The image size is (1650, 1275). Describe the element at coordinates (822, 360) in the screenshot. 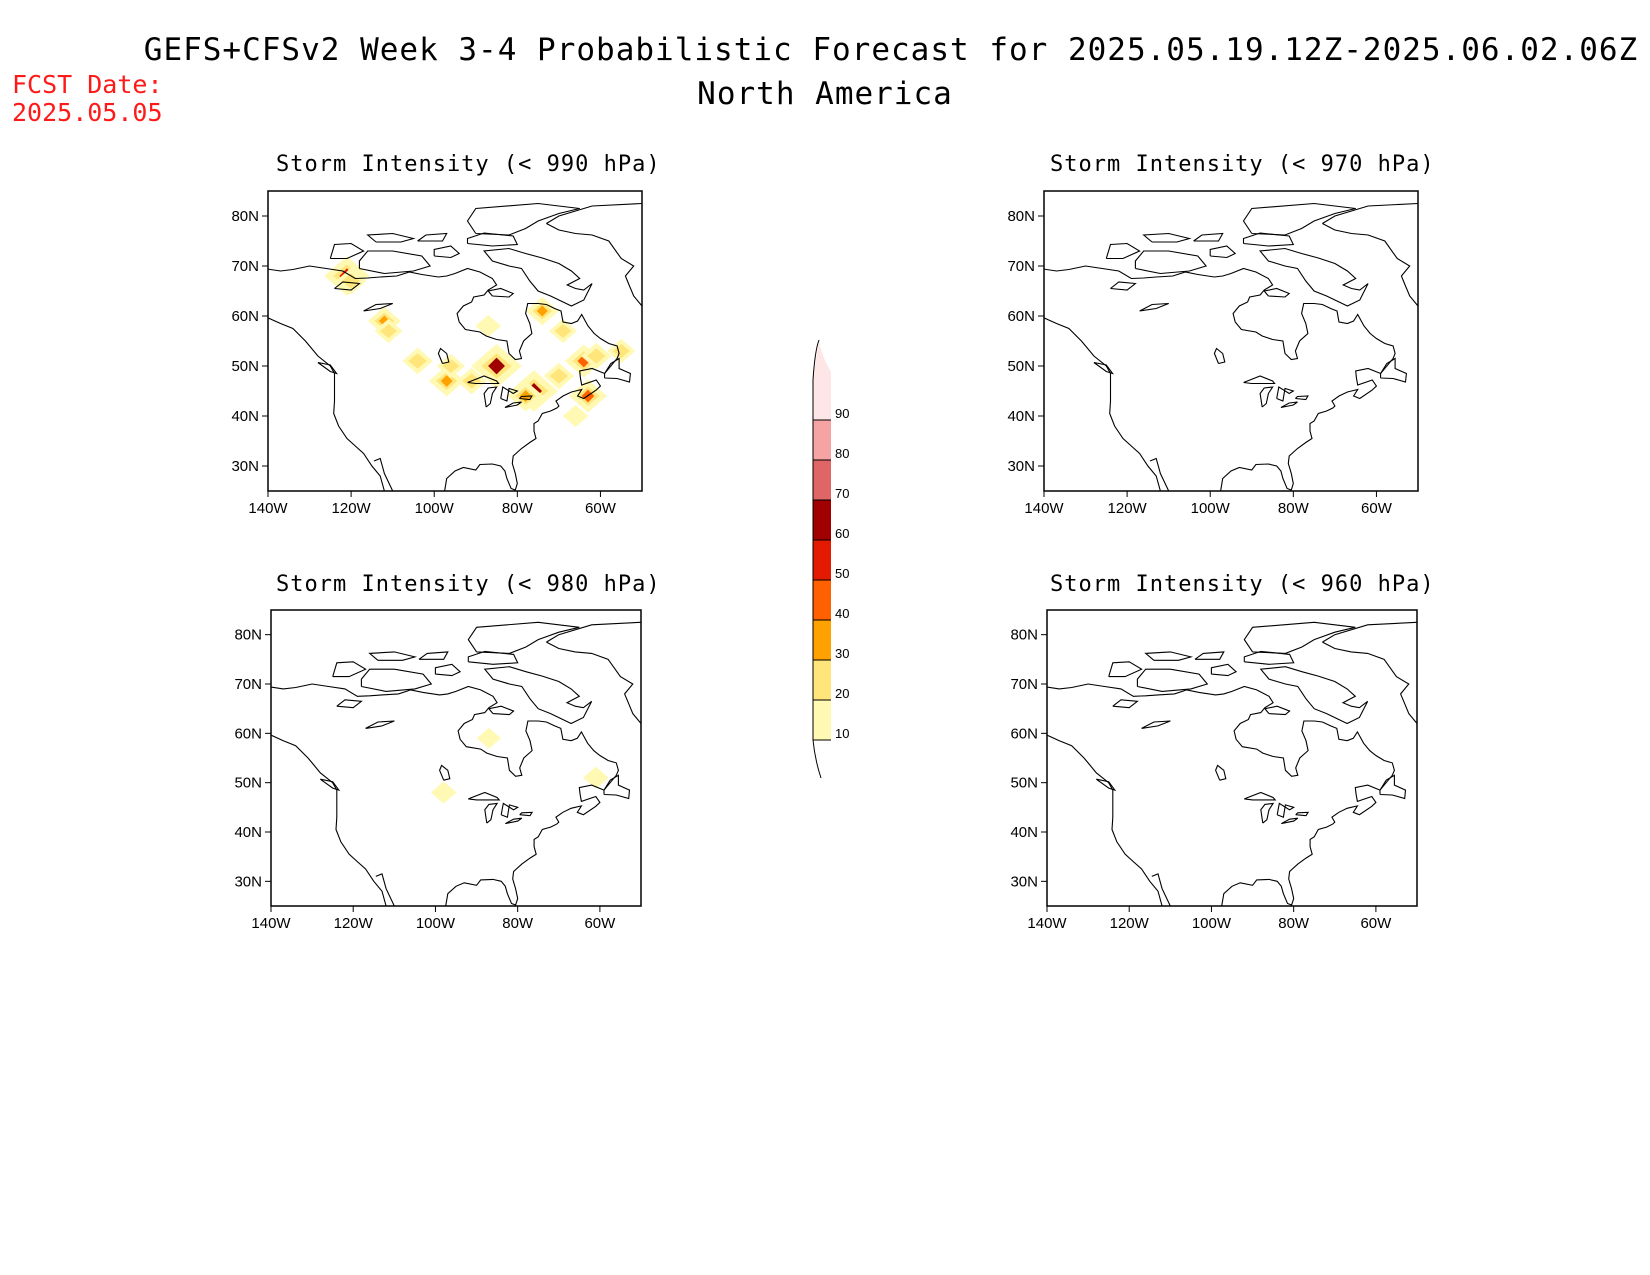

I see `colorbar-top-cap` at that location.